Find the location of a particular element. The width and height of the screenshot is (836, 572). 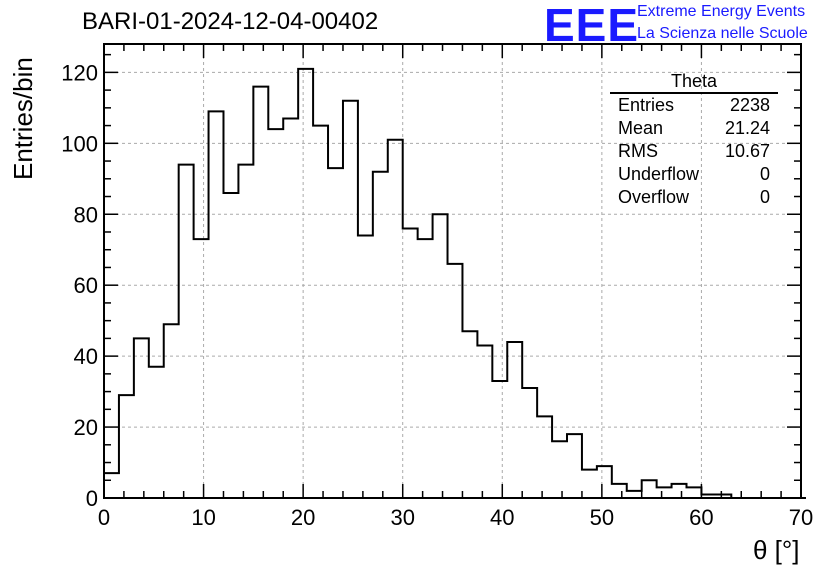

y-tick-label: 20 is located at coordinates (86, 427).